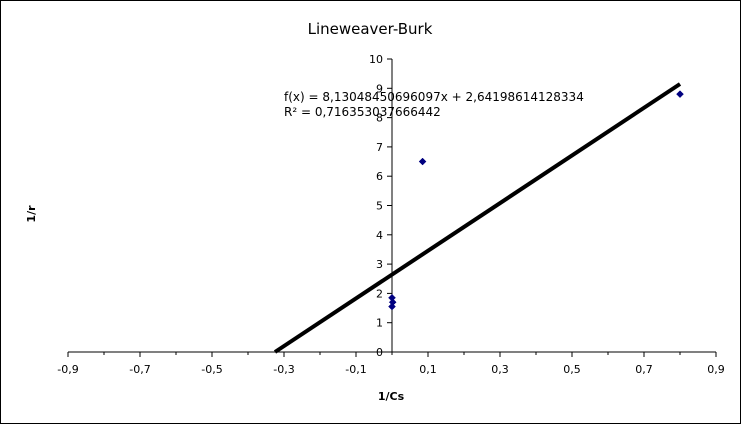 This screenshot has width=741, height=424. Describe the element at coordinates (500, 369) in the screenshot. I see `x-tick-label: 0,3` at that location.